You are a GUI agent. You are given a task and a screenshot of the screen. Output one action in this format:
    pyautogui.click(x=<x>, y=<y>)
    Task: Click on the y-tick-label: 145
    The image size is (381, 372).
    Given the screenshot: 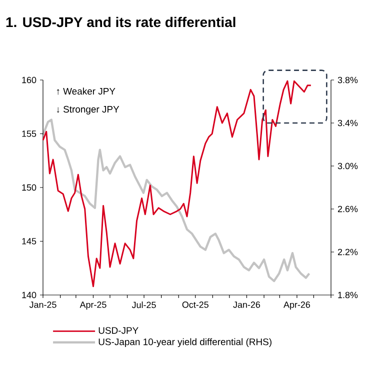 What is the action you would take?
    pyautogui.click(x=29, y=241)
    